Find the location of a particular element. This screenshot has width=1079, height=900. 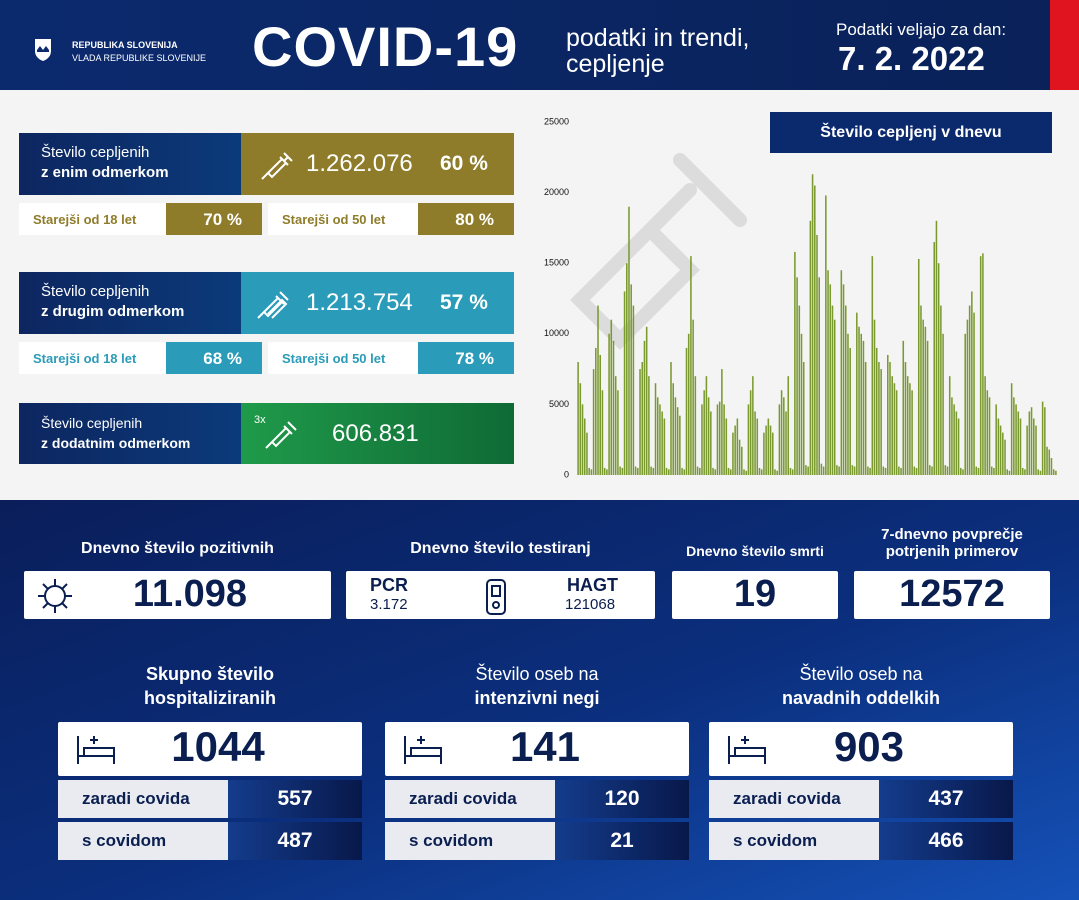

value-box is located at coordinates (952, 595).